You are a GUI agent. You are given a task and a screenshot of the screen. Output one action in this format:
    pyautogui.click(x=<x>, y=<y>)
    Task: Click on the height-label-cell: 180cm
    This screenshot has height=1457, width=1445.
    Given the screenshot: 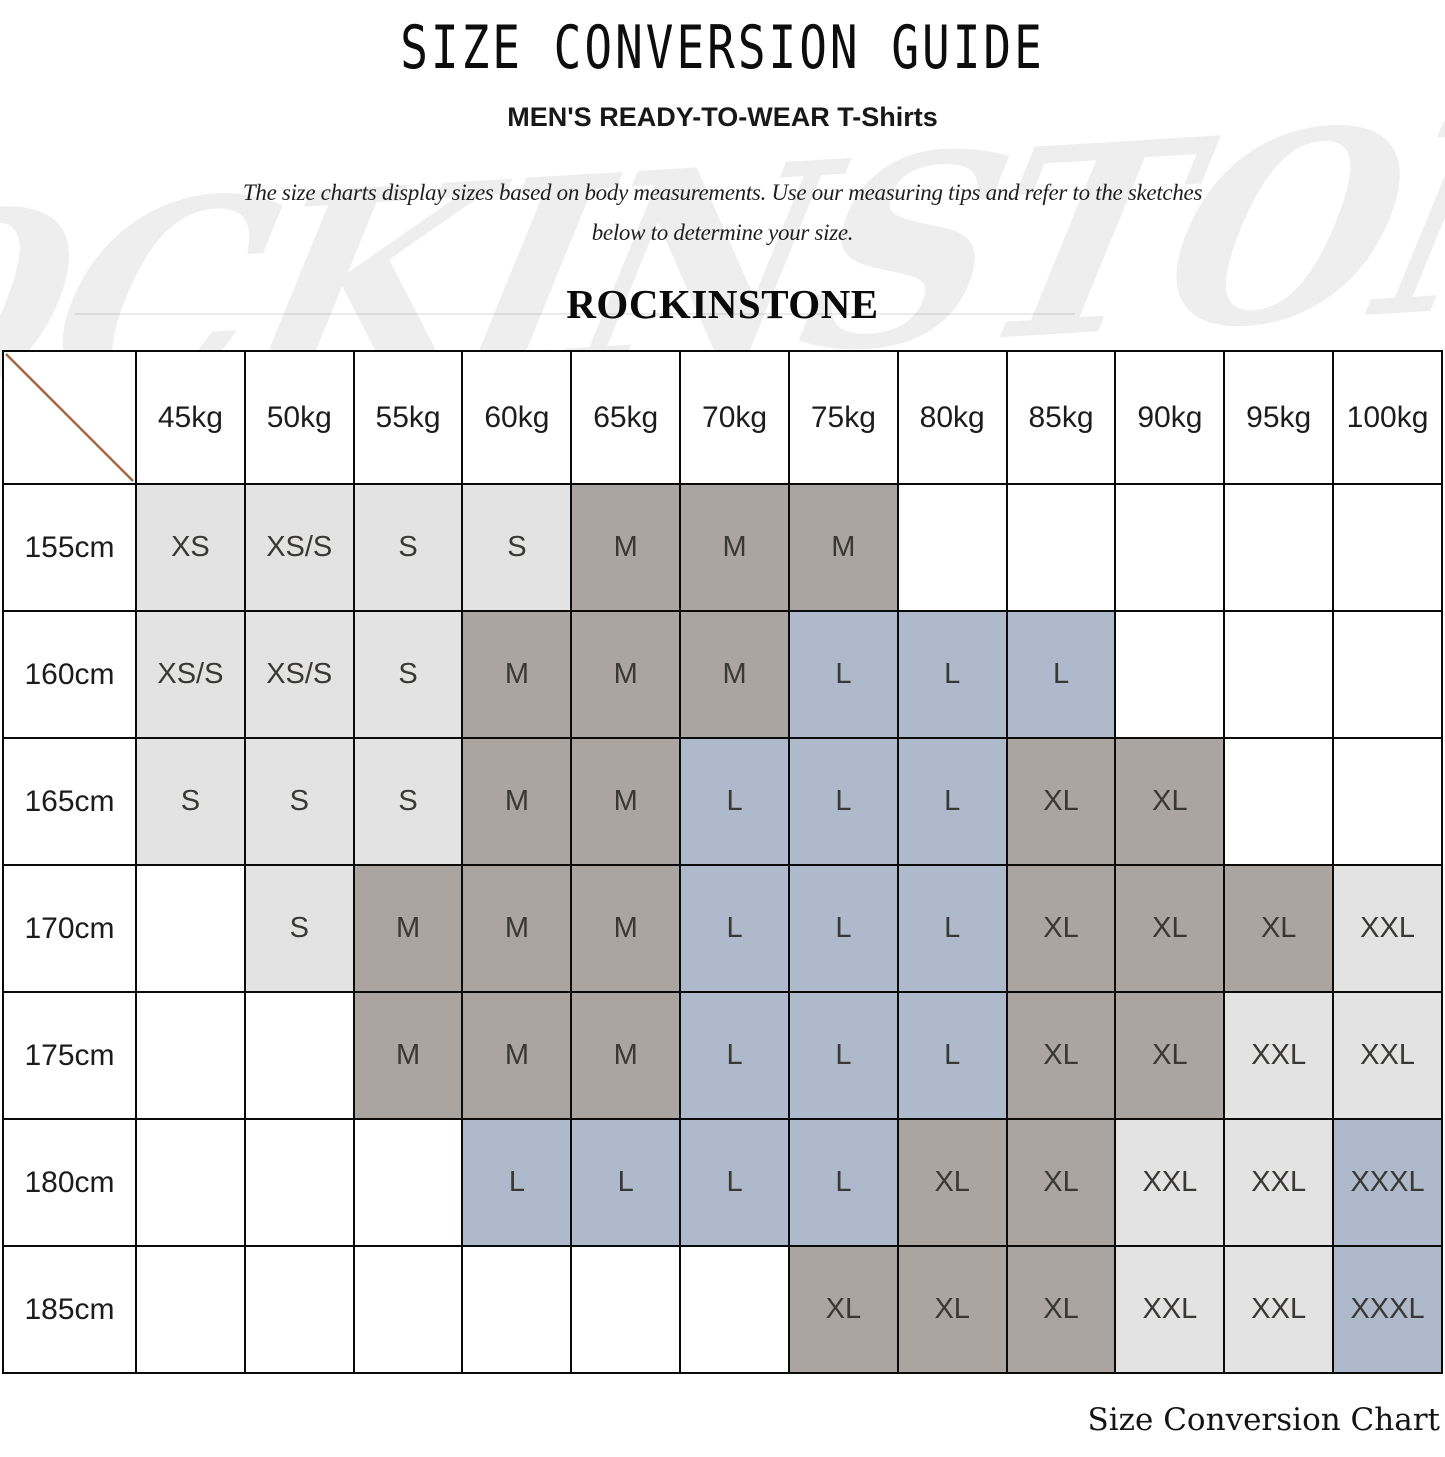 What is the action you would take?
    pyautogui.click(x=69, y=1182)
    